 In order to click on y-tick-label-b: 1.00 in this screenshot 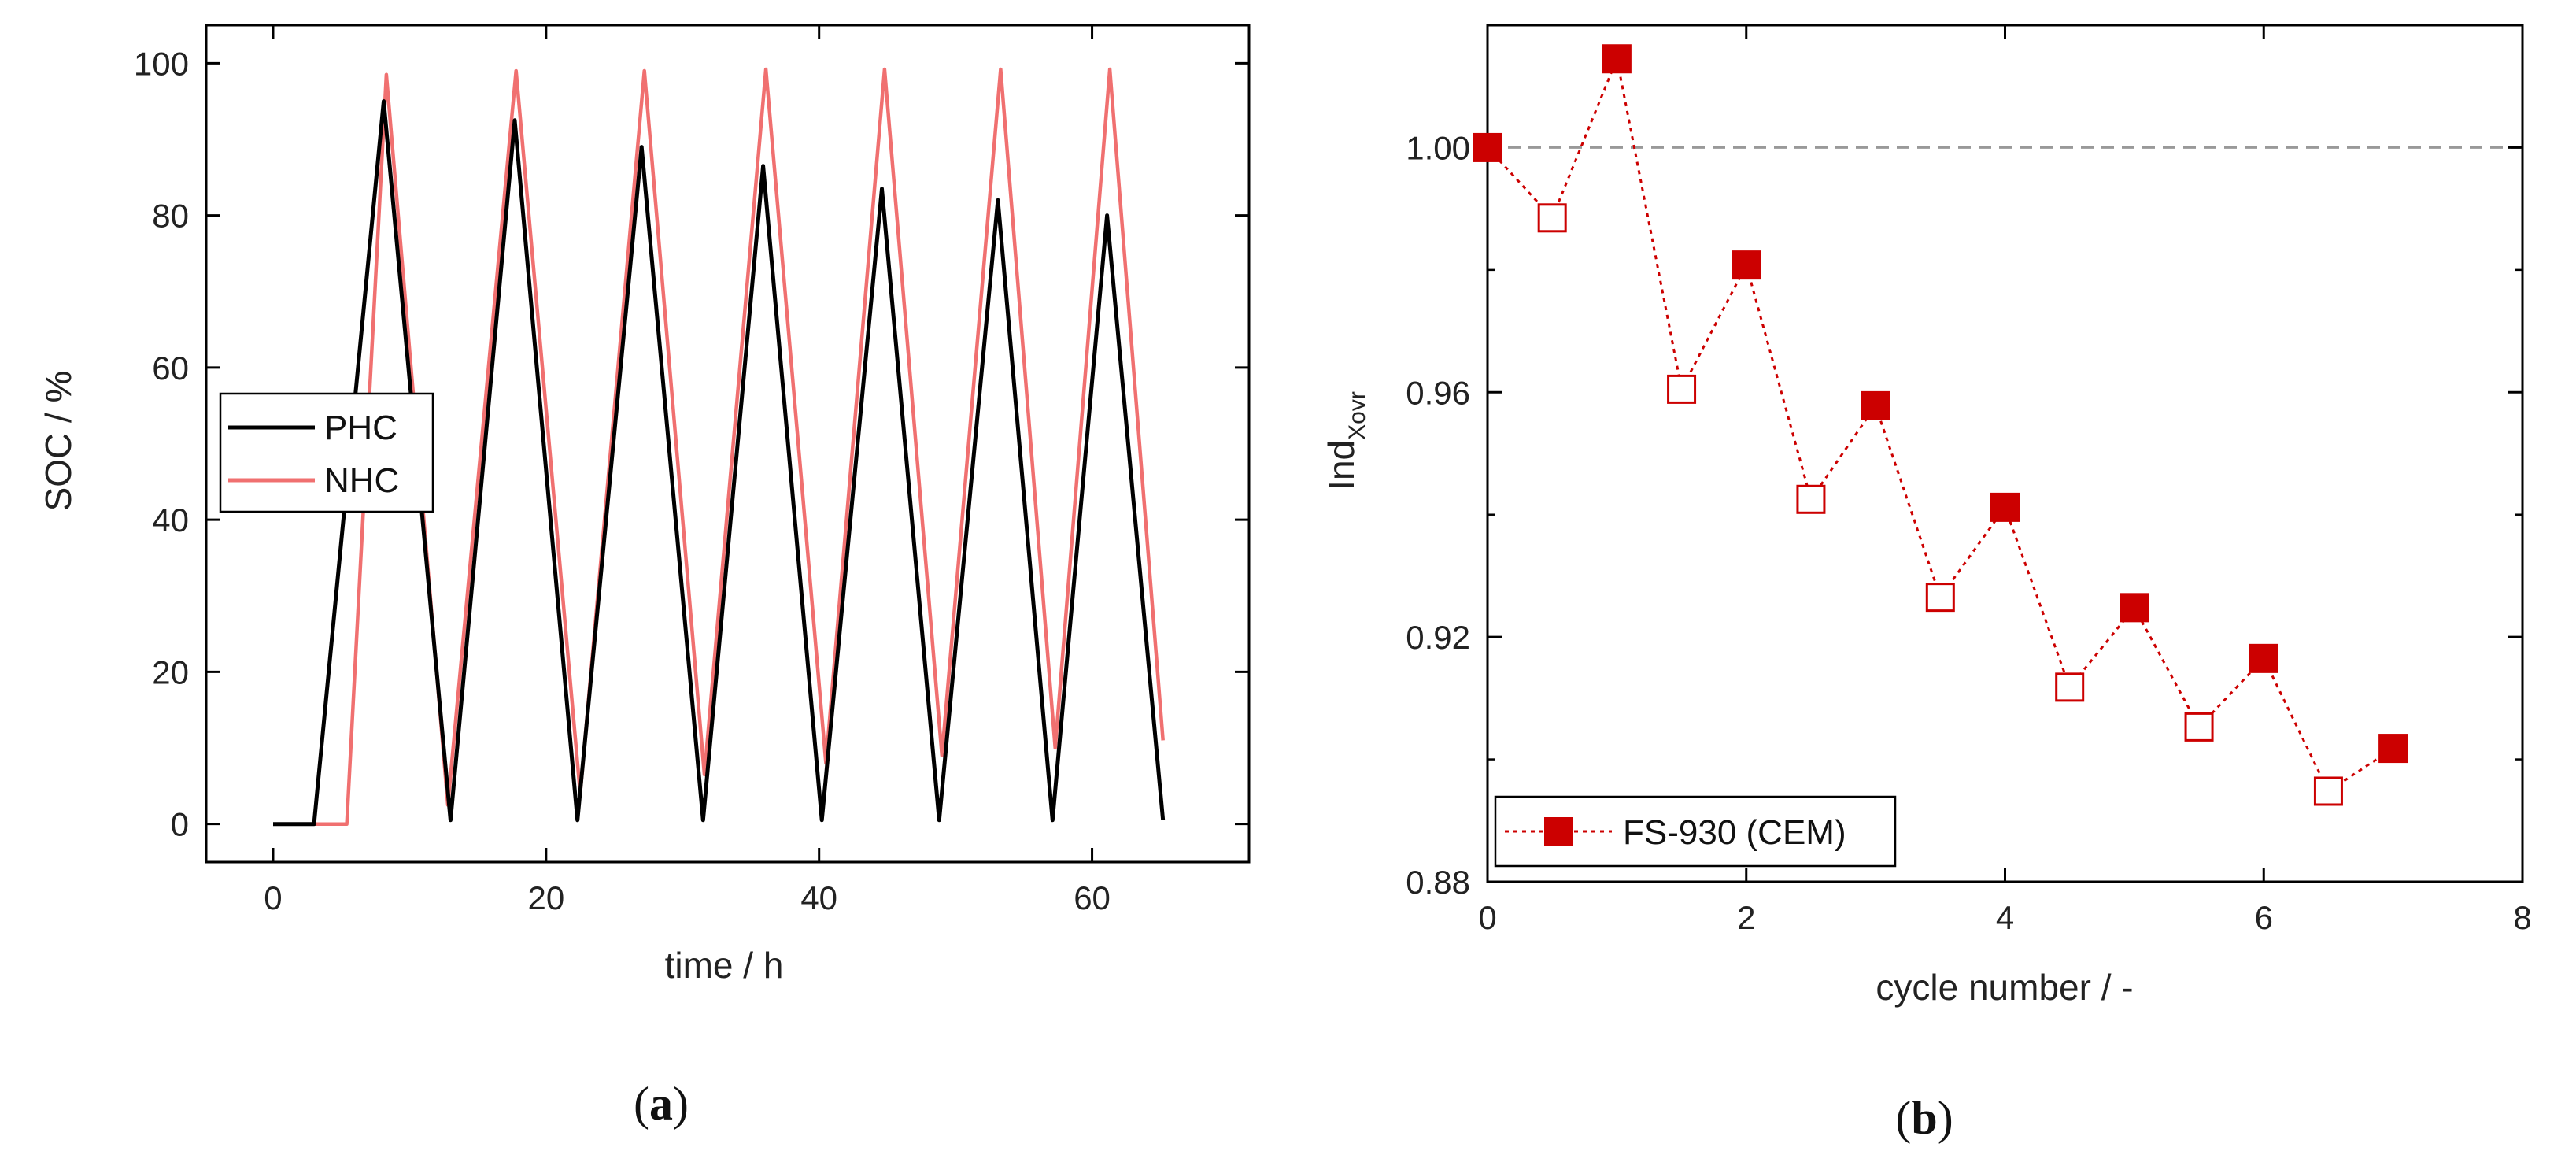, I will do `click(1438, 147)`.